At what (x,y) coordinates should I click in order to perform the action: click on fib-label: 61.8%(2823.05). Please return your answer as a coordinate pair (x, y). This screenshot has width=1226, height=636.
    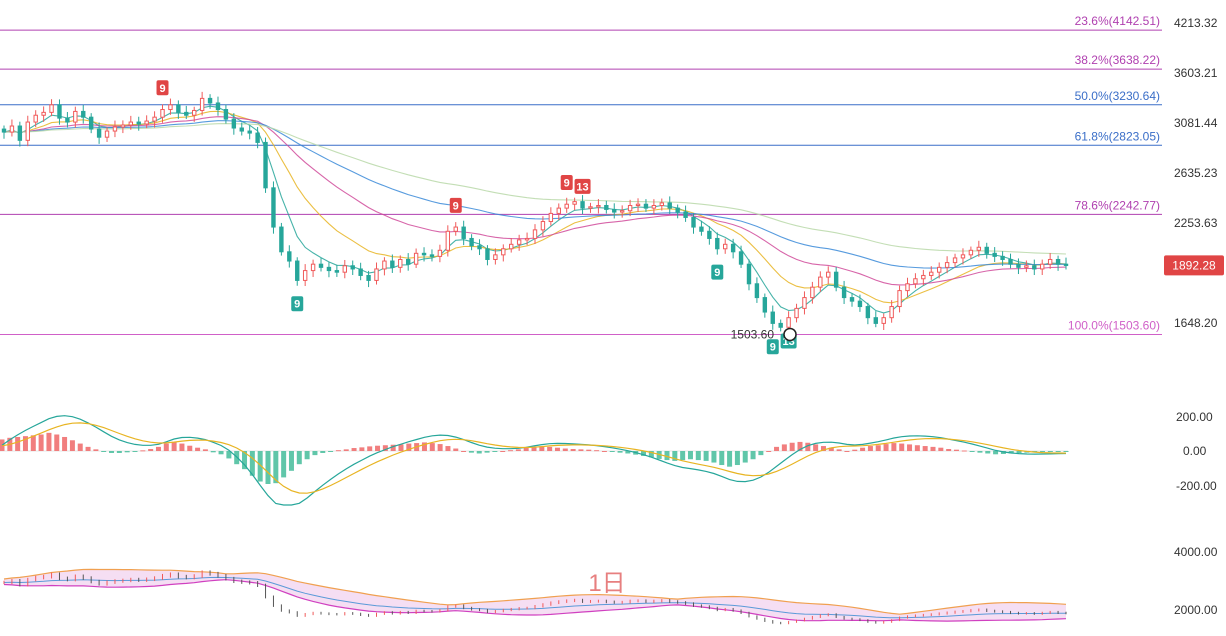
    Looking at the image, I should click on (1117, 136).